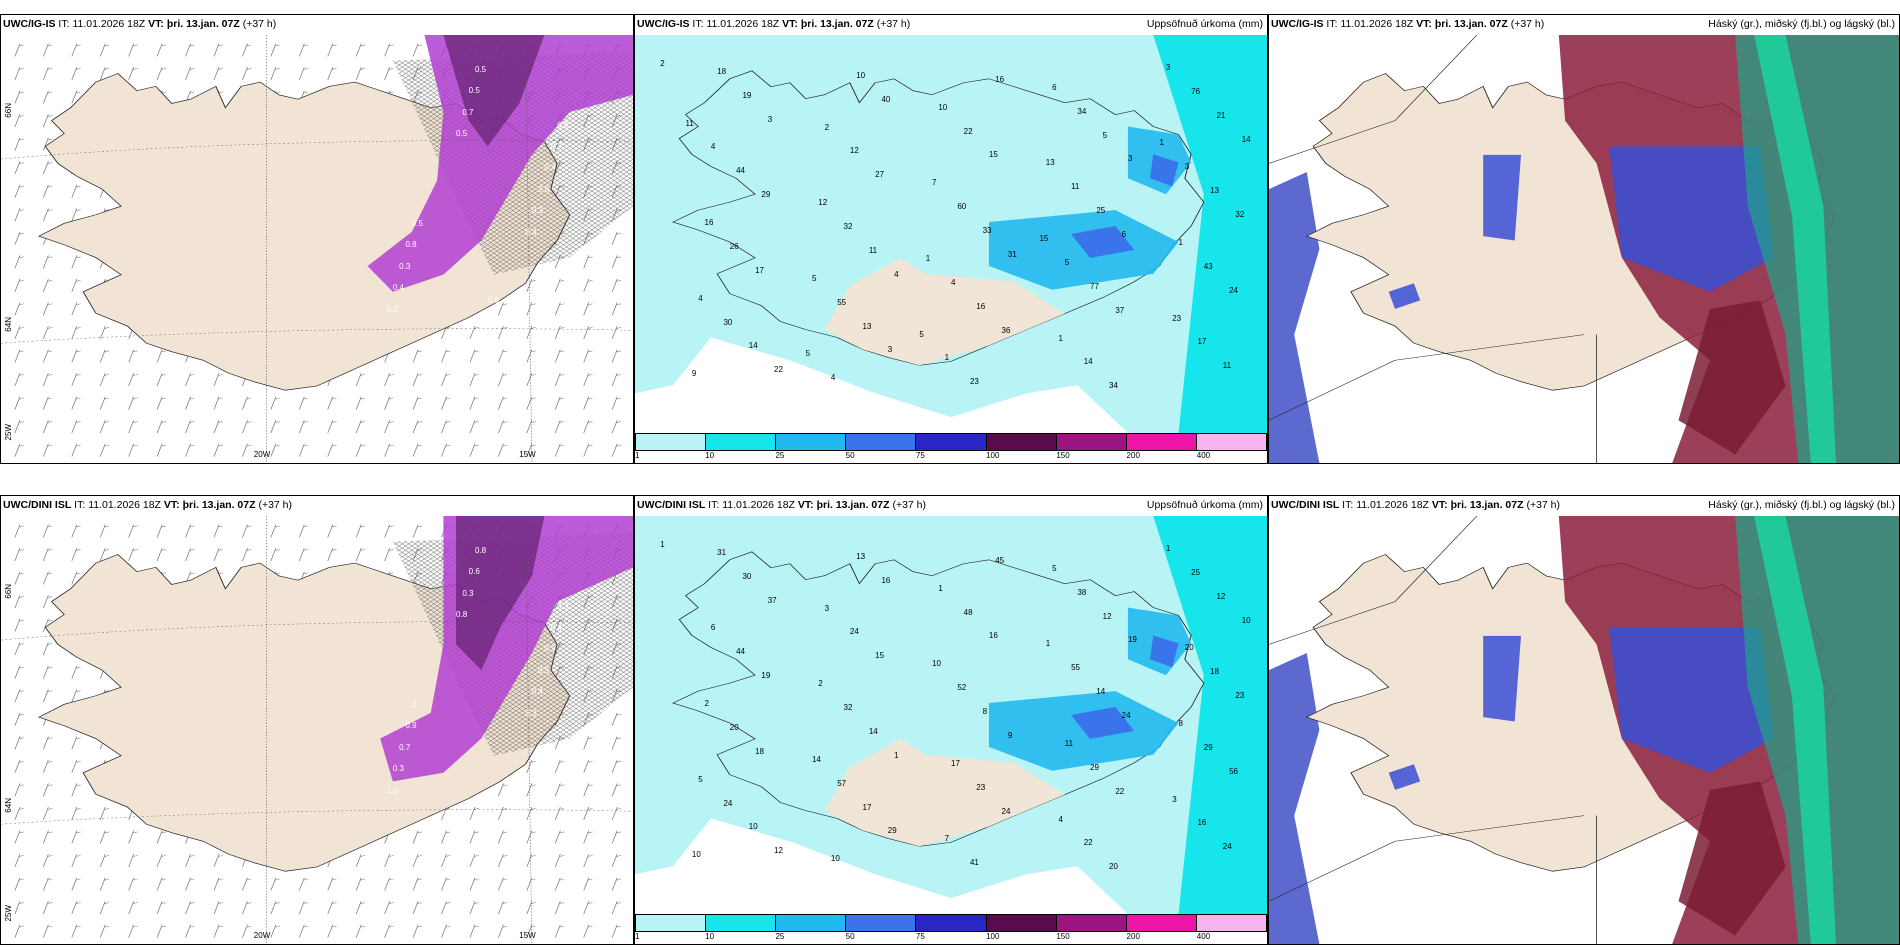  What do you see at coordinates (317, 730) in the screenshot?
I see `wind-map` at bounding box center [317, 730].